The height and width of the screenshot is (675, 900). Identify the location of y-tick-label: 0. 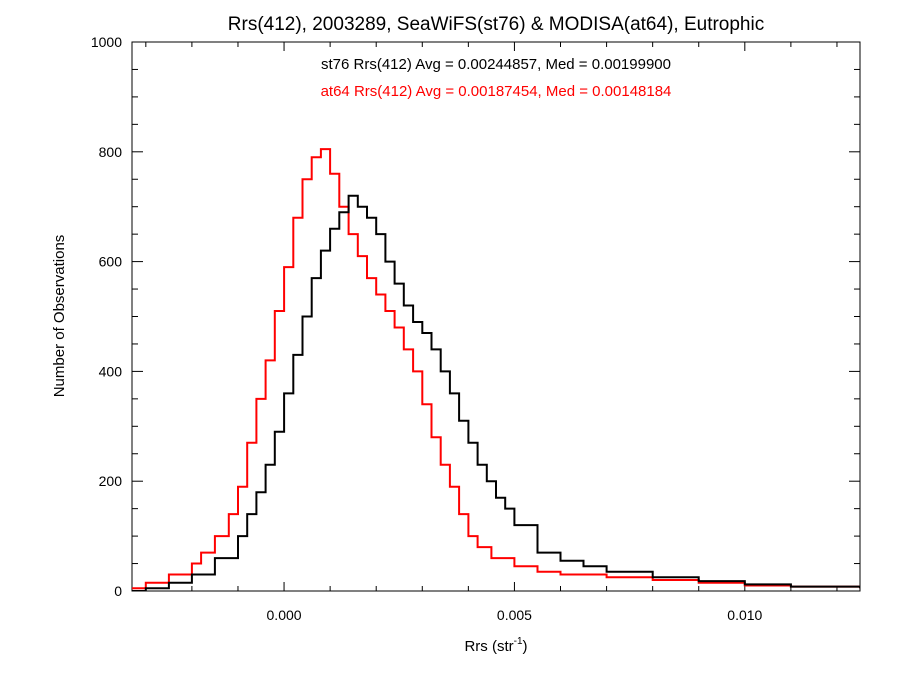
(118, 591).